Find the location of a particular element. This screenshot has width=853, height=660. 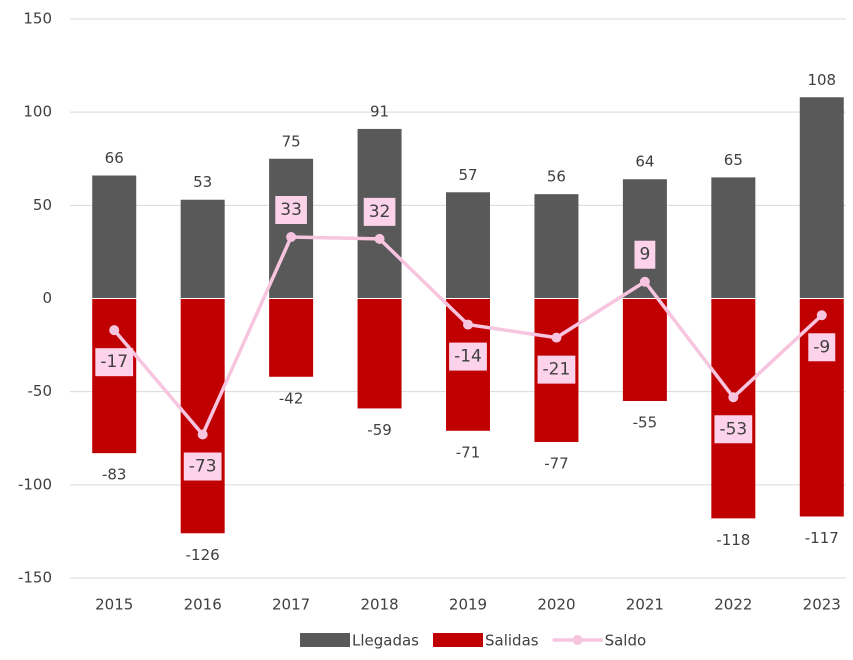

data-label: 56 is located at coordinates (556, 177).